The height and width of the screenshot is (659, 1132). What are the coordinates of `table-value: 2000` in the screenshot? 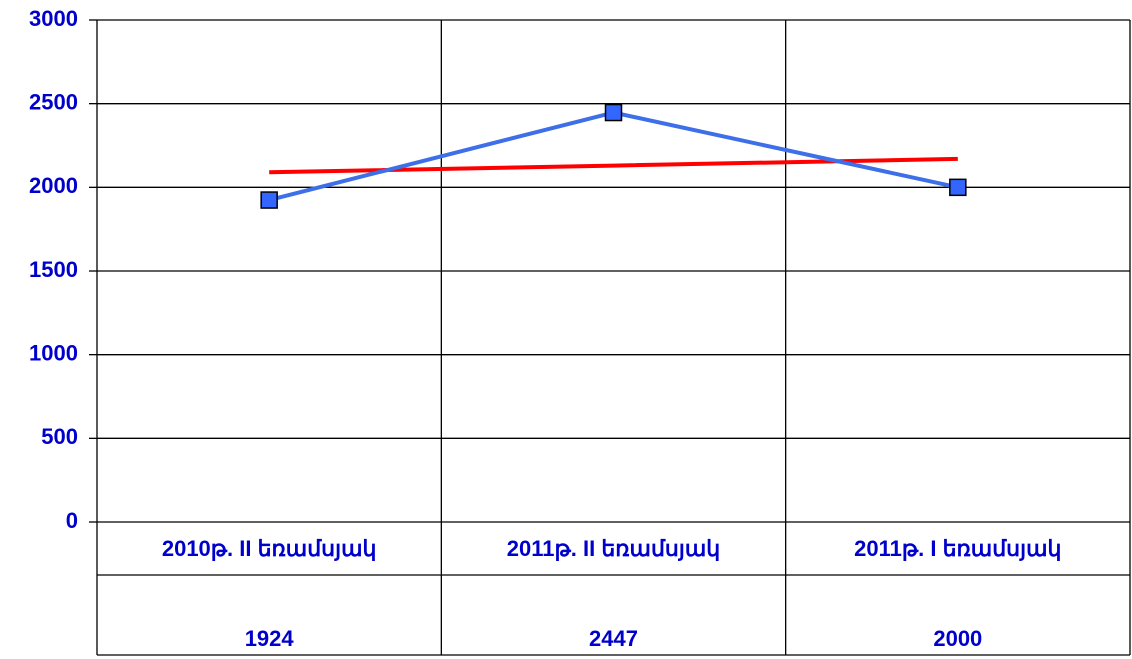 It's located at (957, 638).